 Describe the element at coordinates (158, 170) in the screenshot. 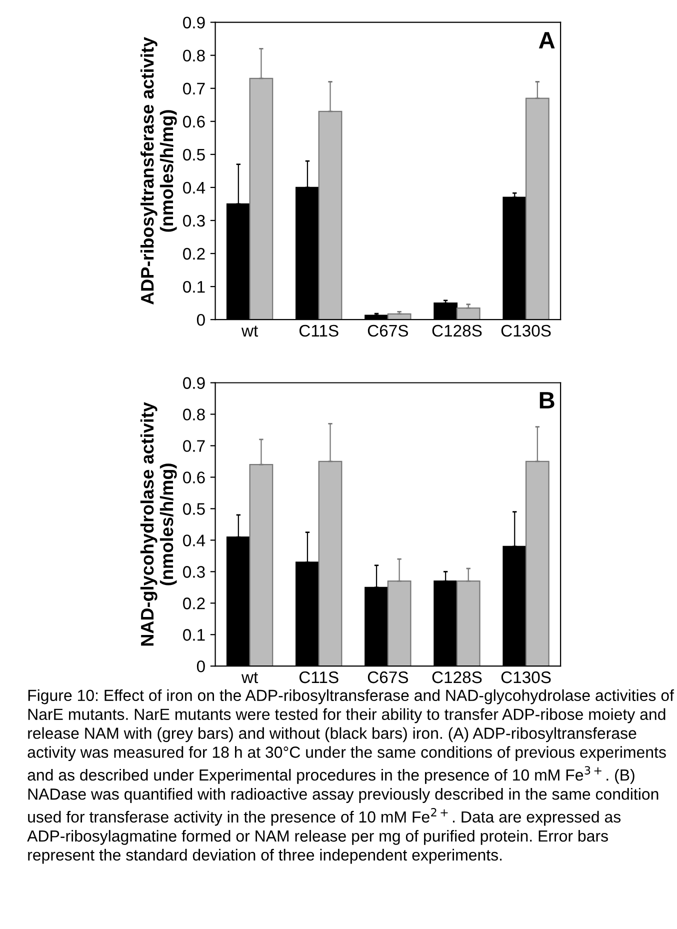

I see `y-axis-title: ADP-ribosyltransferase activity (nmoles/h/mg)` at that location.